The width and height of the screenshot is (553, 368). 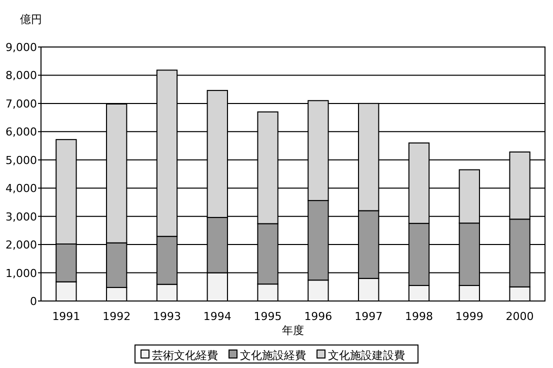 What do you see at coordinates (318, 316) in the screenshot?
I see `x-tick-label: 1996` at bounding box center [318, 316].